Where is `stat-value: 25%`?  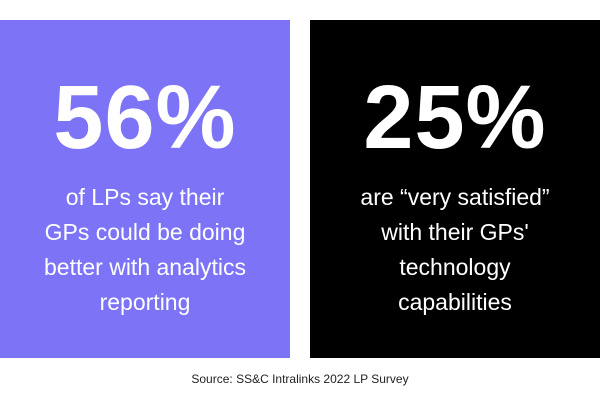
stat-value: 25% is located at coordinates (455, 118).